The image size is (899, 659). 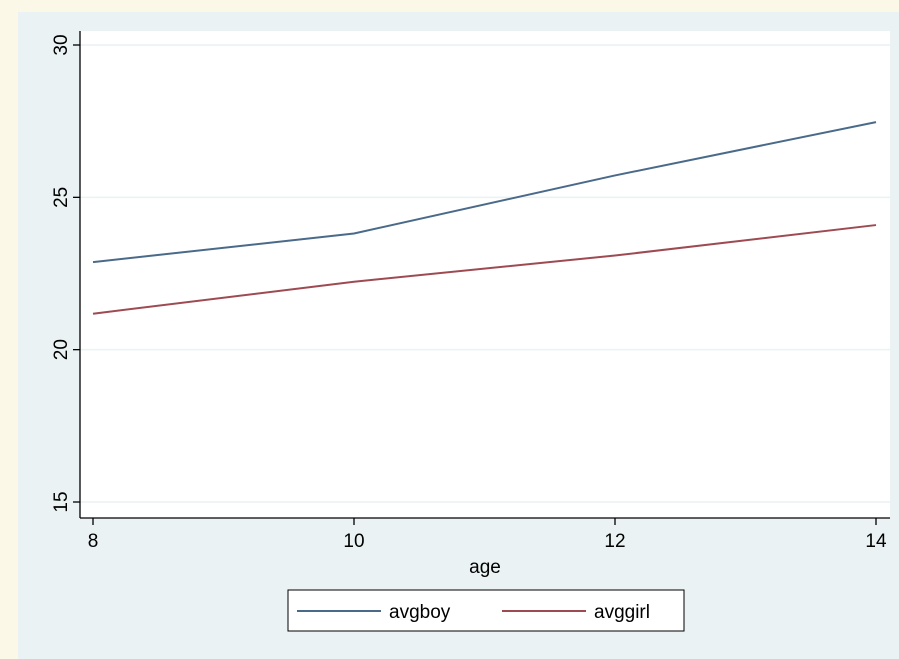 What do you see at coordinates (61, 44) in the screenshot?
I see `y-tick-label: 30` at bounding box center [61, 44].